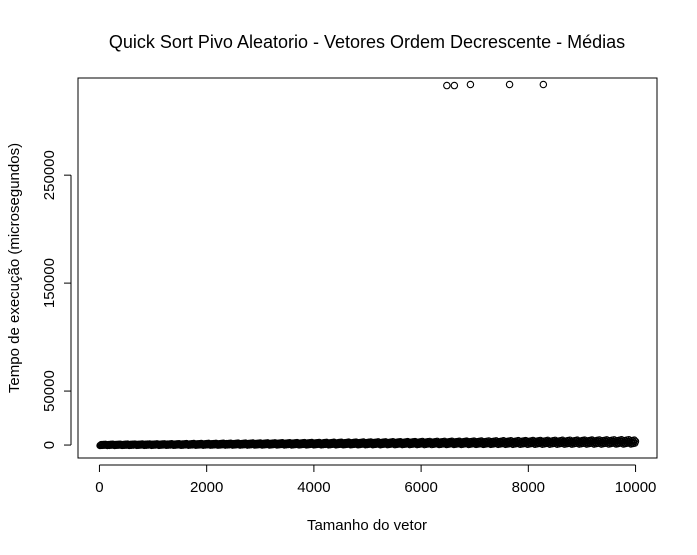 The width and height of the screenshot is (697, 555). Describe the element at coordinates (49, 283) in the screenshot. I see `y-tick-label: 150000` at that location.